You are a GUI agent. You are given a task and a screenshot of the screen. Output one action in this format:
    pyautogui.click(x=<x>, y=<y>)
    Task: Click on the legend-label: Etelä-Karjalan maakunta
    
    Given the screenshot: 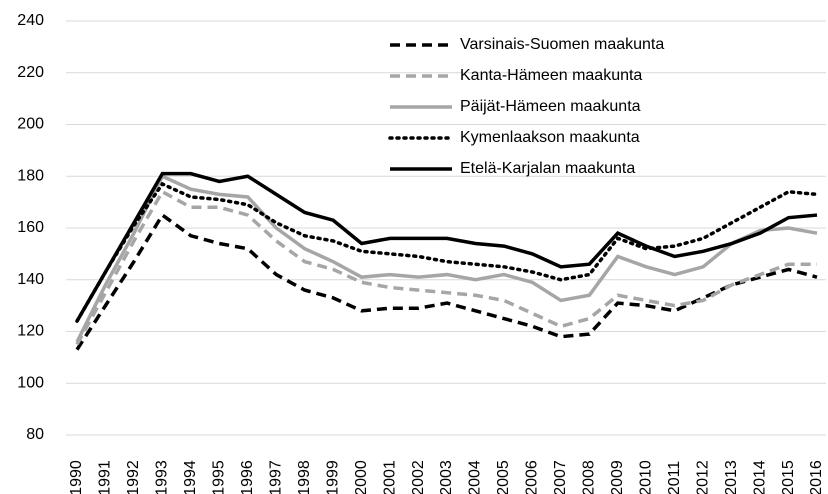 What is the action you would take?
    pyautogui.click(x=547, y=168)
    